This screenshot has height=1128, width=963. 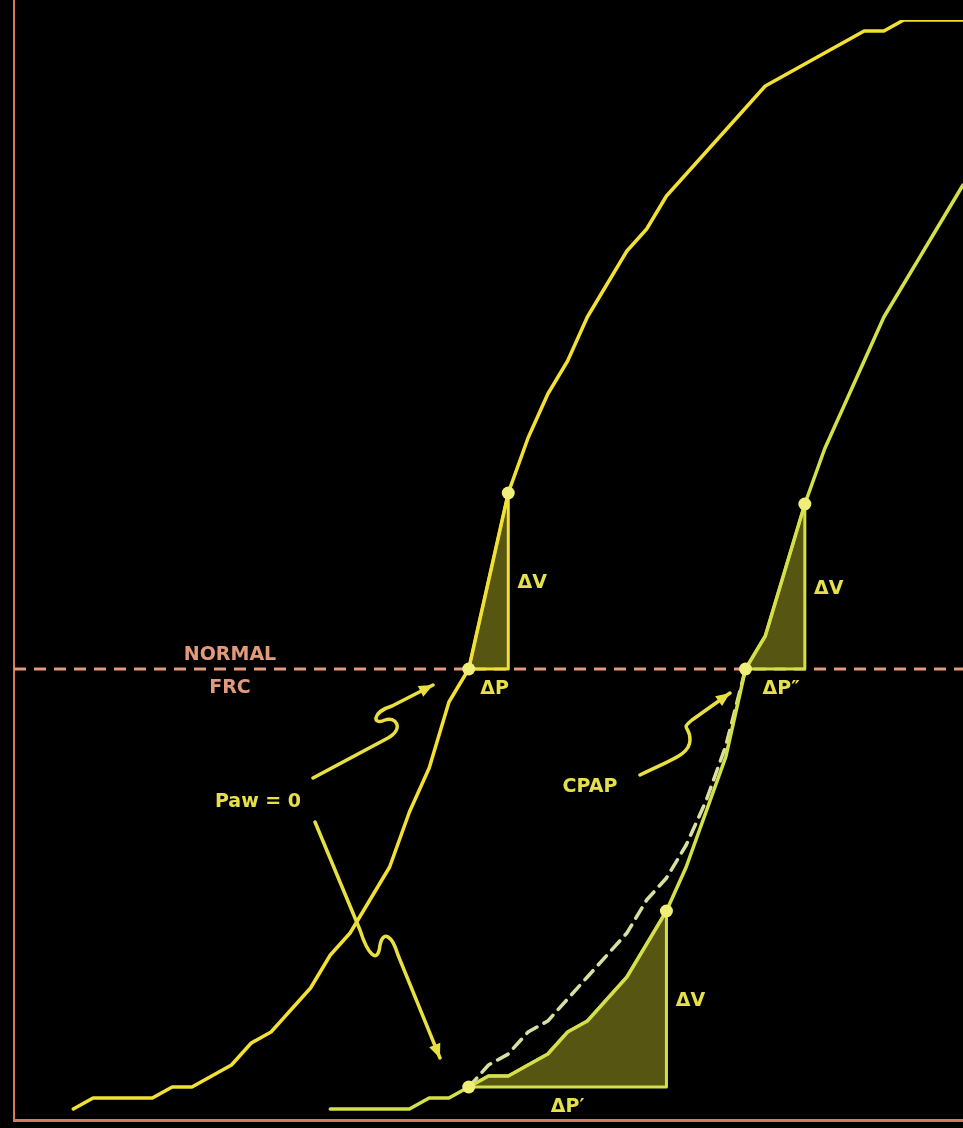 I want to click on annotation: ΔP″, so click(x=781, y=687).